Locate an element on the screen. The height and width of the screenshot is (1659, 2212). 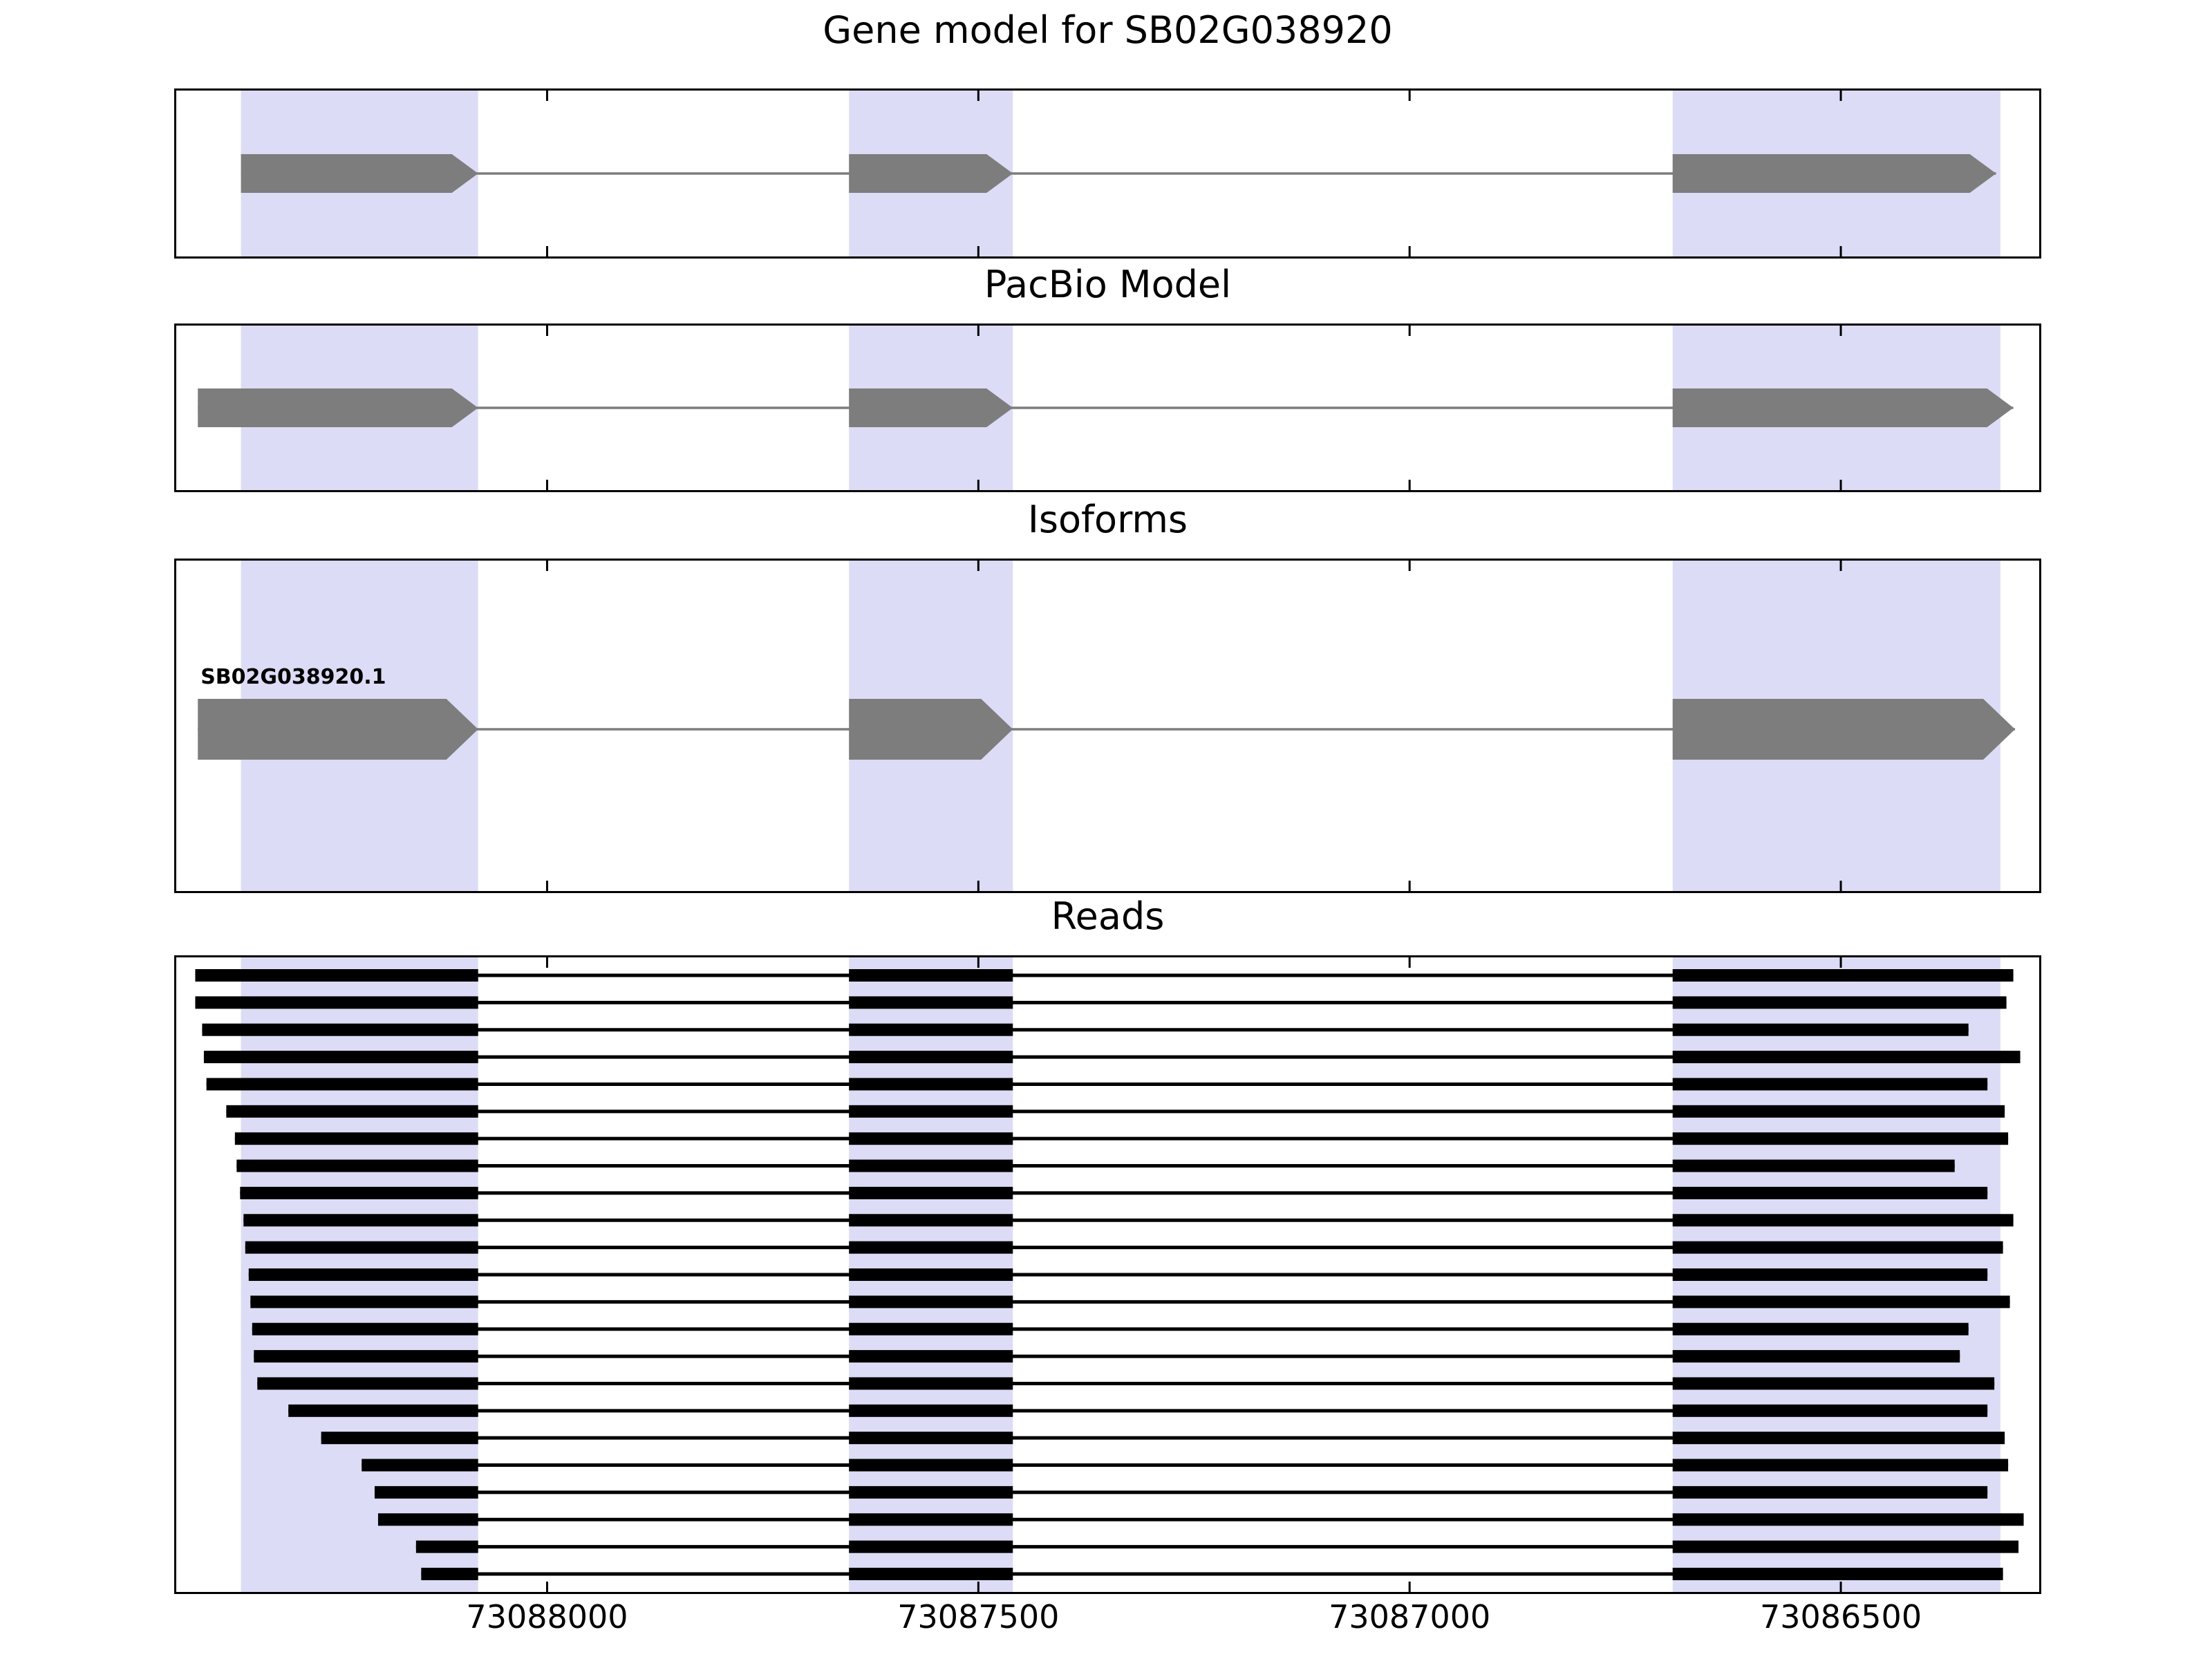
panel-gene-model-track is located at coordinates (1107, 174).